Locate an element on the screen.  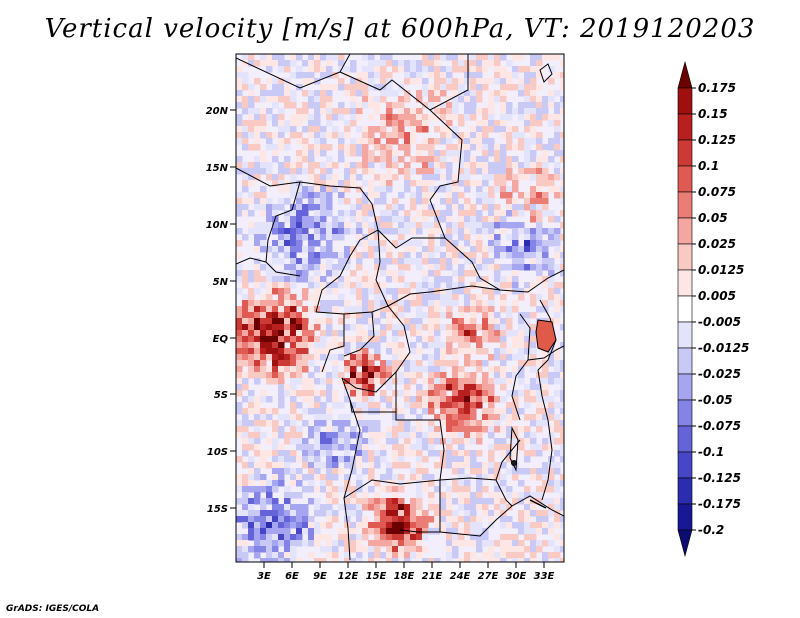
colorbar-label: -0.2 is located at coordinates (711, 530).